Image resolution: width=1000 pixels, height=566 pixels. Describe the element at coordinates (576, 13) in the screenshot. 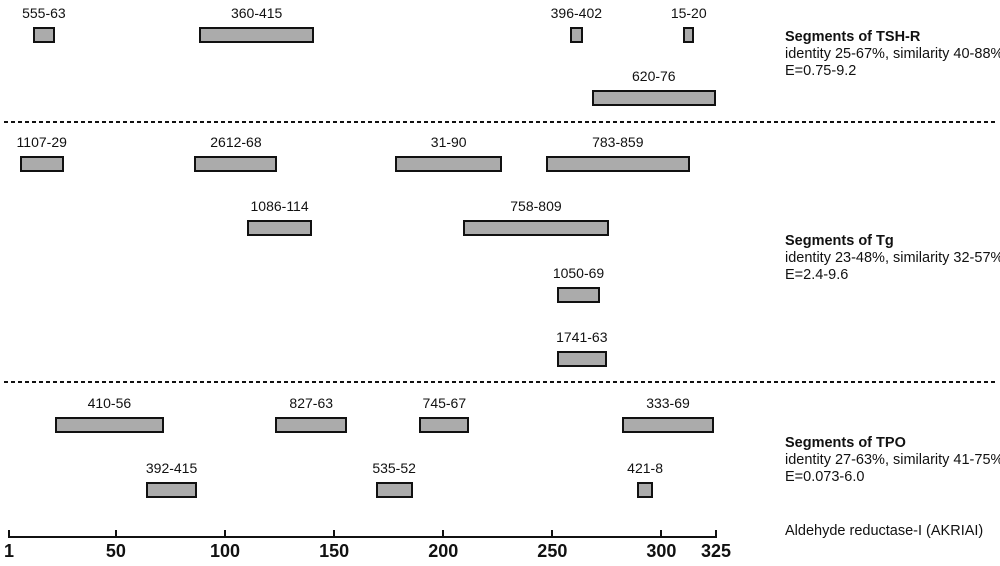

I see `segment-label: 396-402` at that location.